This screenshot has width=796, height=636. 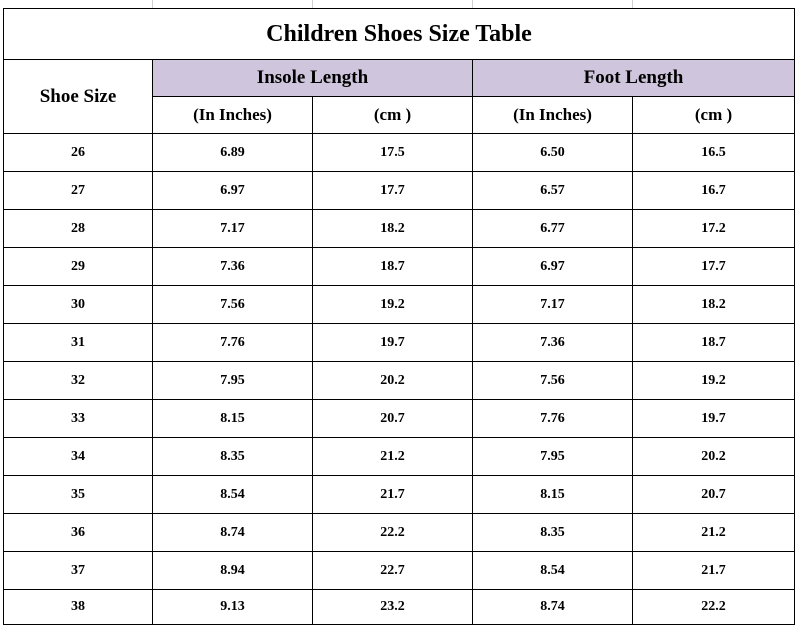 I want to click on cell-foot-inches: 7.76, so click(x=552, y=418).